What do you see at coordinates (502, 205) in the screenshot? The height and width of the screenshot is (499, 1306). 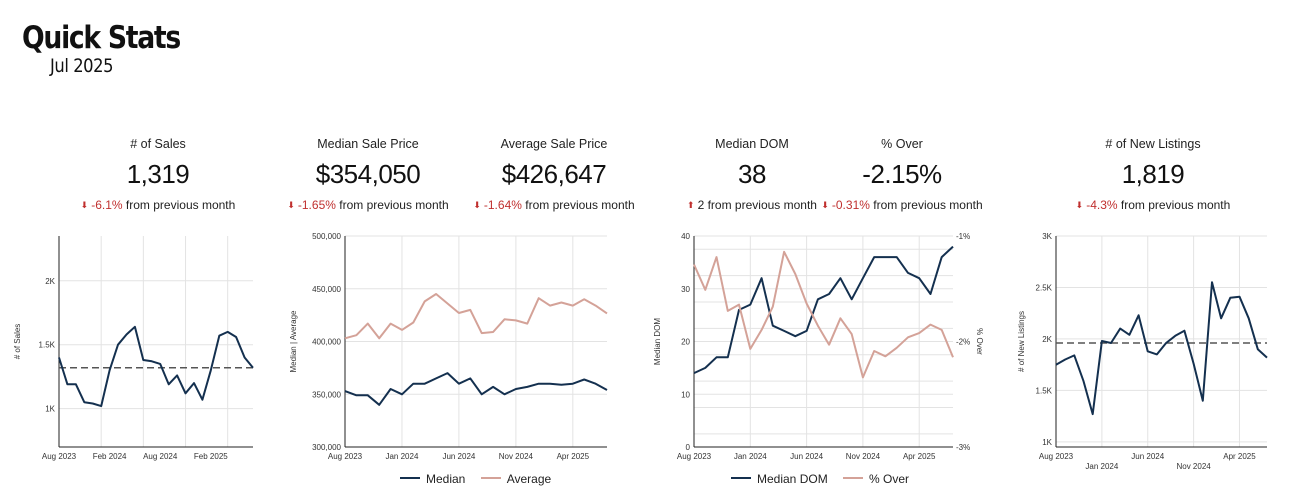 I see `stat-change-value: -1.64%` at bounding box center [502, 205].